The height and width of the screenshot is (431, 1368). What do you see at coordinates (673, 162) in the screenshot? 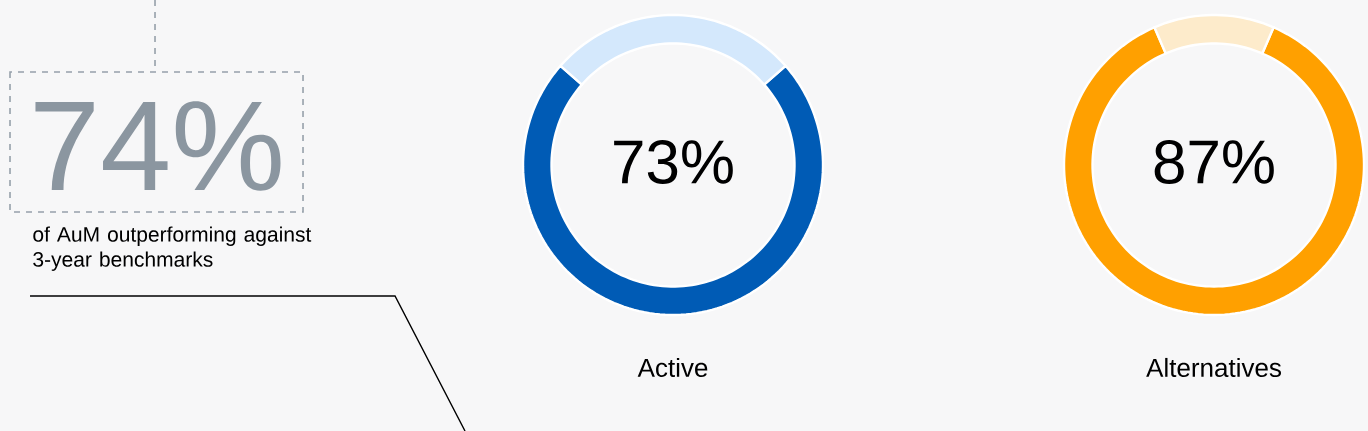
I see `text: 73%` at bounding box center [673, 162].